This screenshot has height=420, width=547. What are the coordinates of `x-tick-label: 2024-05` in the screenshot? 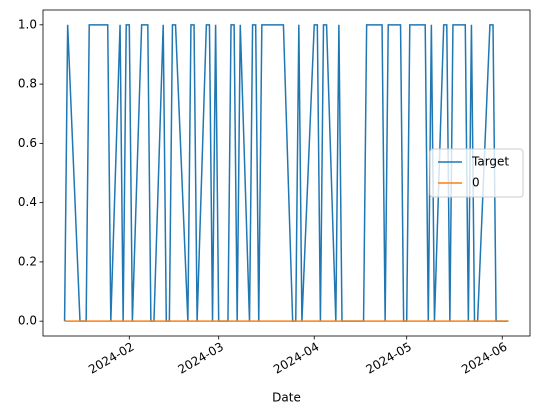 It's located at (389, 358).